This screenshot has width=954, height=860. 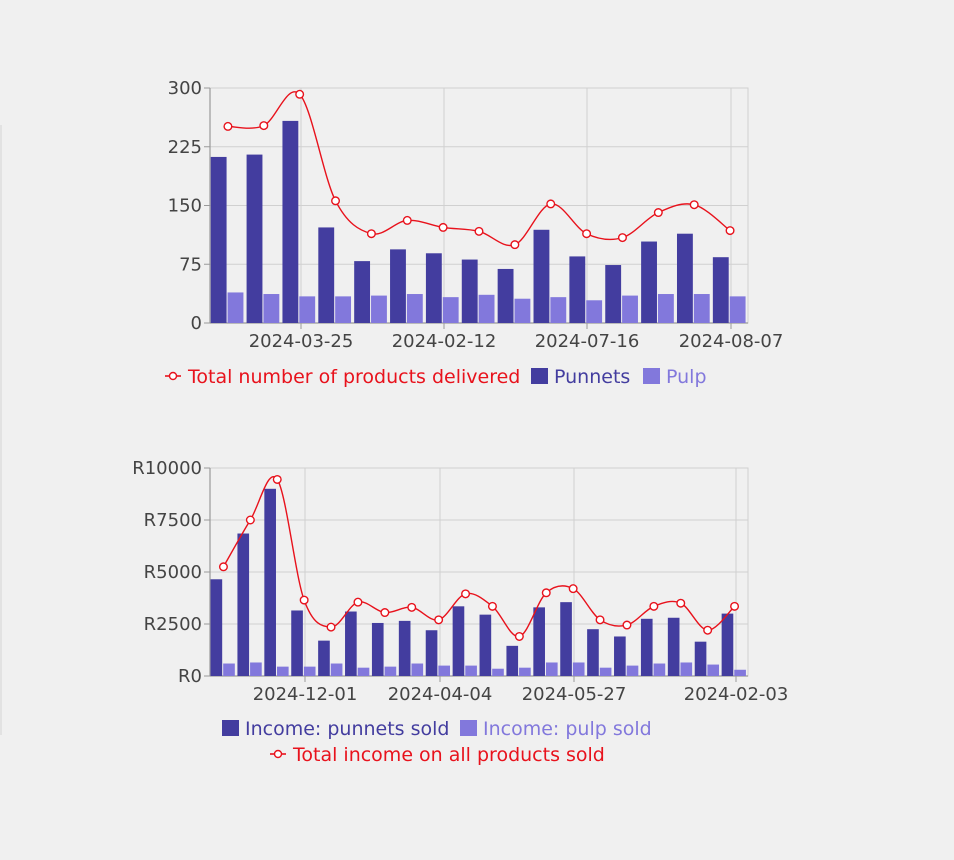 What do you see at coordinates (556, 729) in the screenshot?
I see `income-legend-item: Income: pulp sold` at bounding box center [556, 729].